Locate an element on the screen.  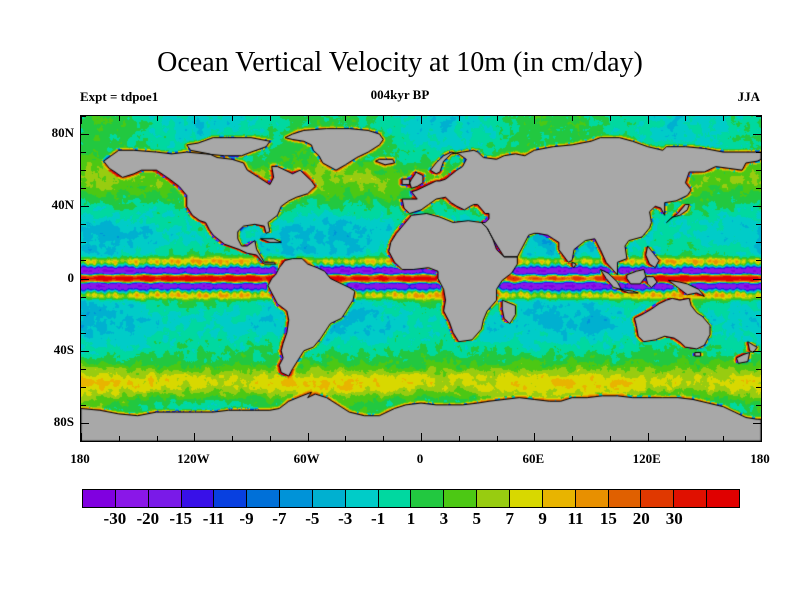
colorbar-tick-label: 7 is located at coordinates (509, 518).